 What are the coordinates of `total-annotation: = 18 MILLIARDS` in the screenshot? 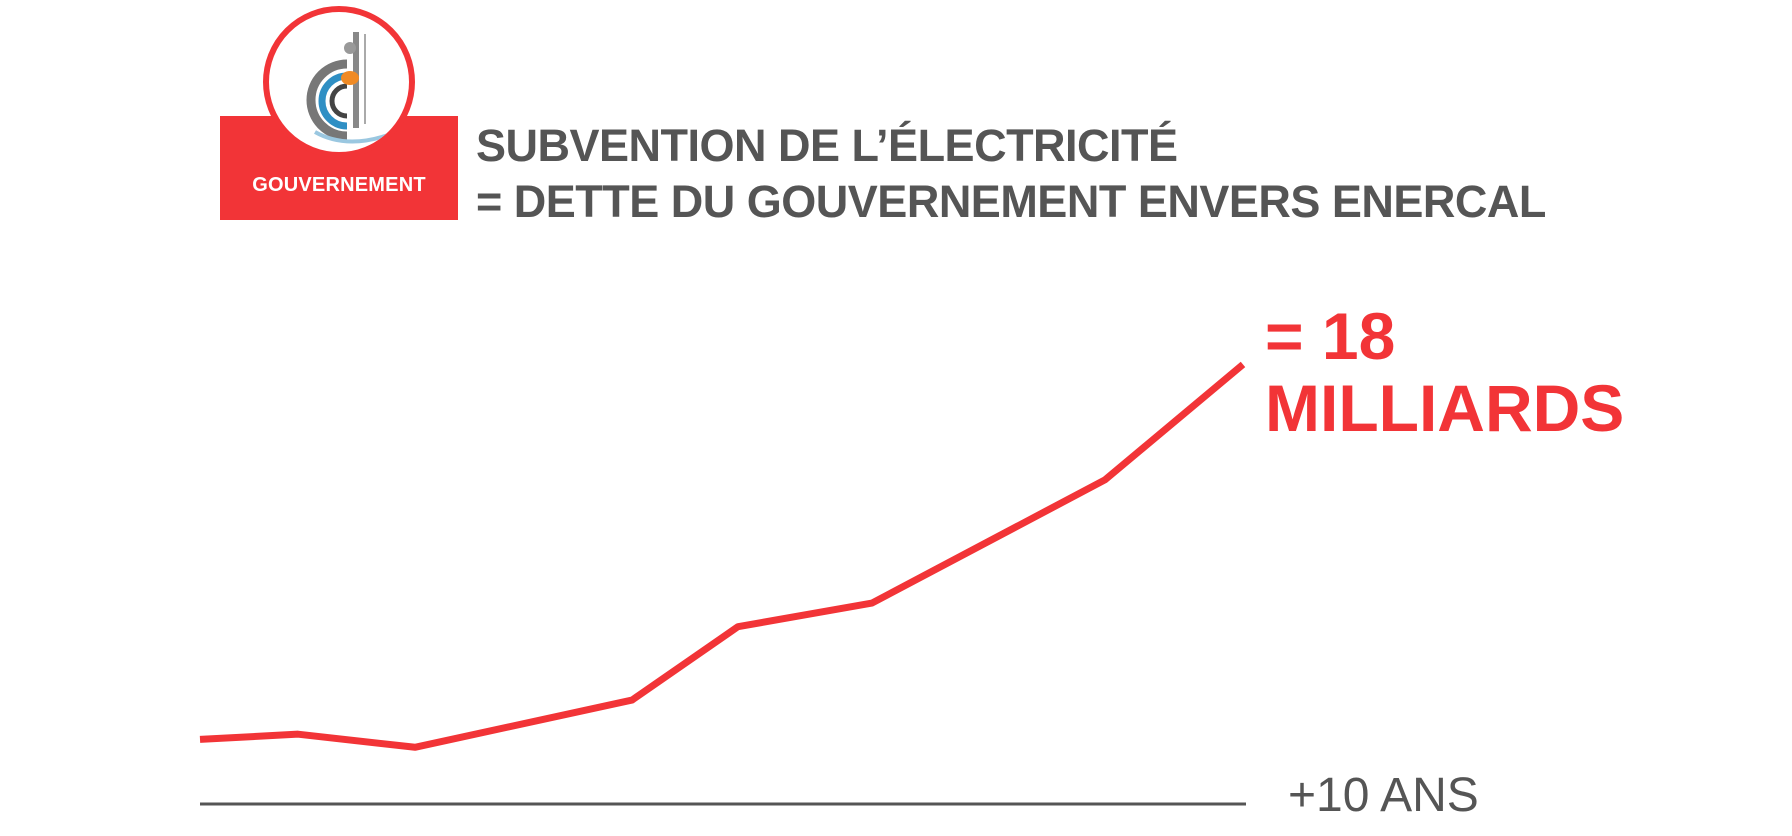 It's located at (1444, 372).